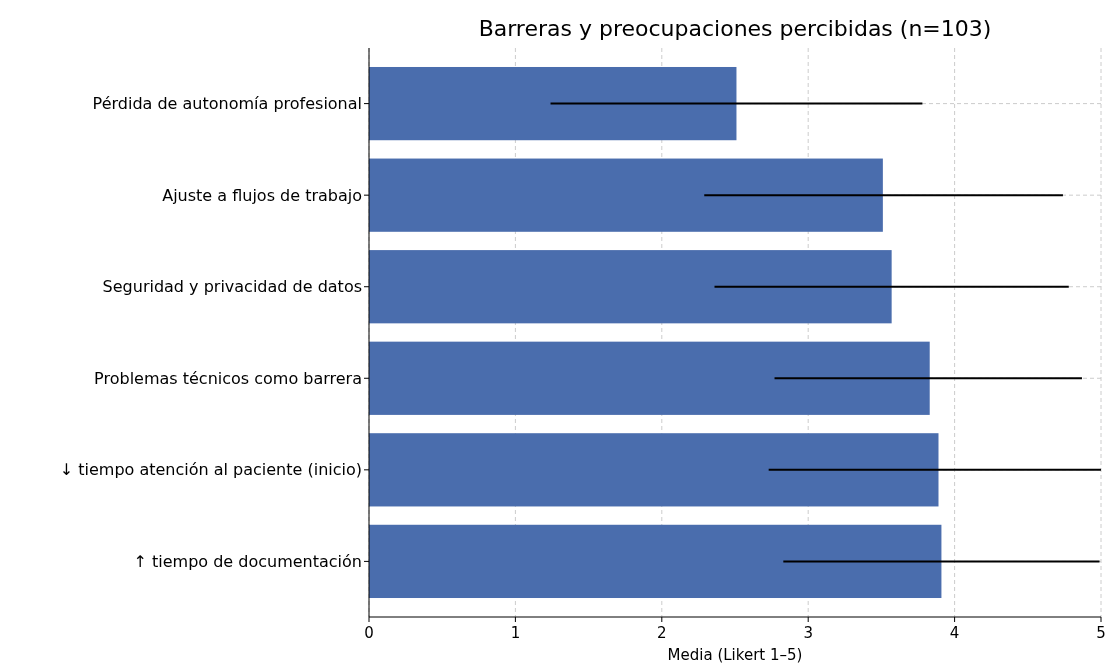  I want to click on y-tick-label: ↓ tiempo atención al paciente (inicio), so click(210, 470).